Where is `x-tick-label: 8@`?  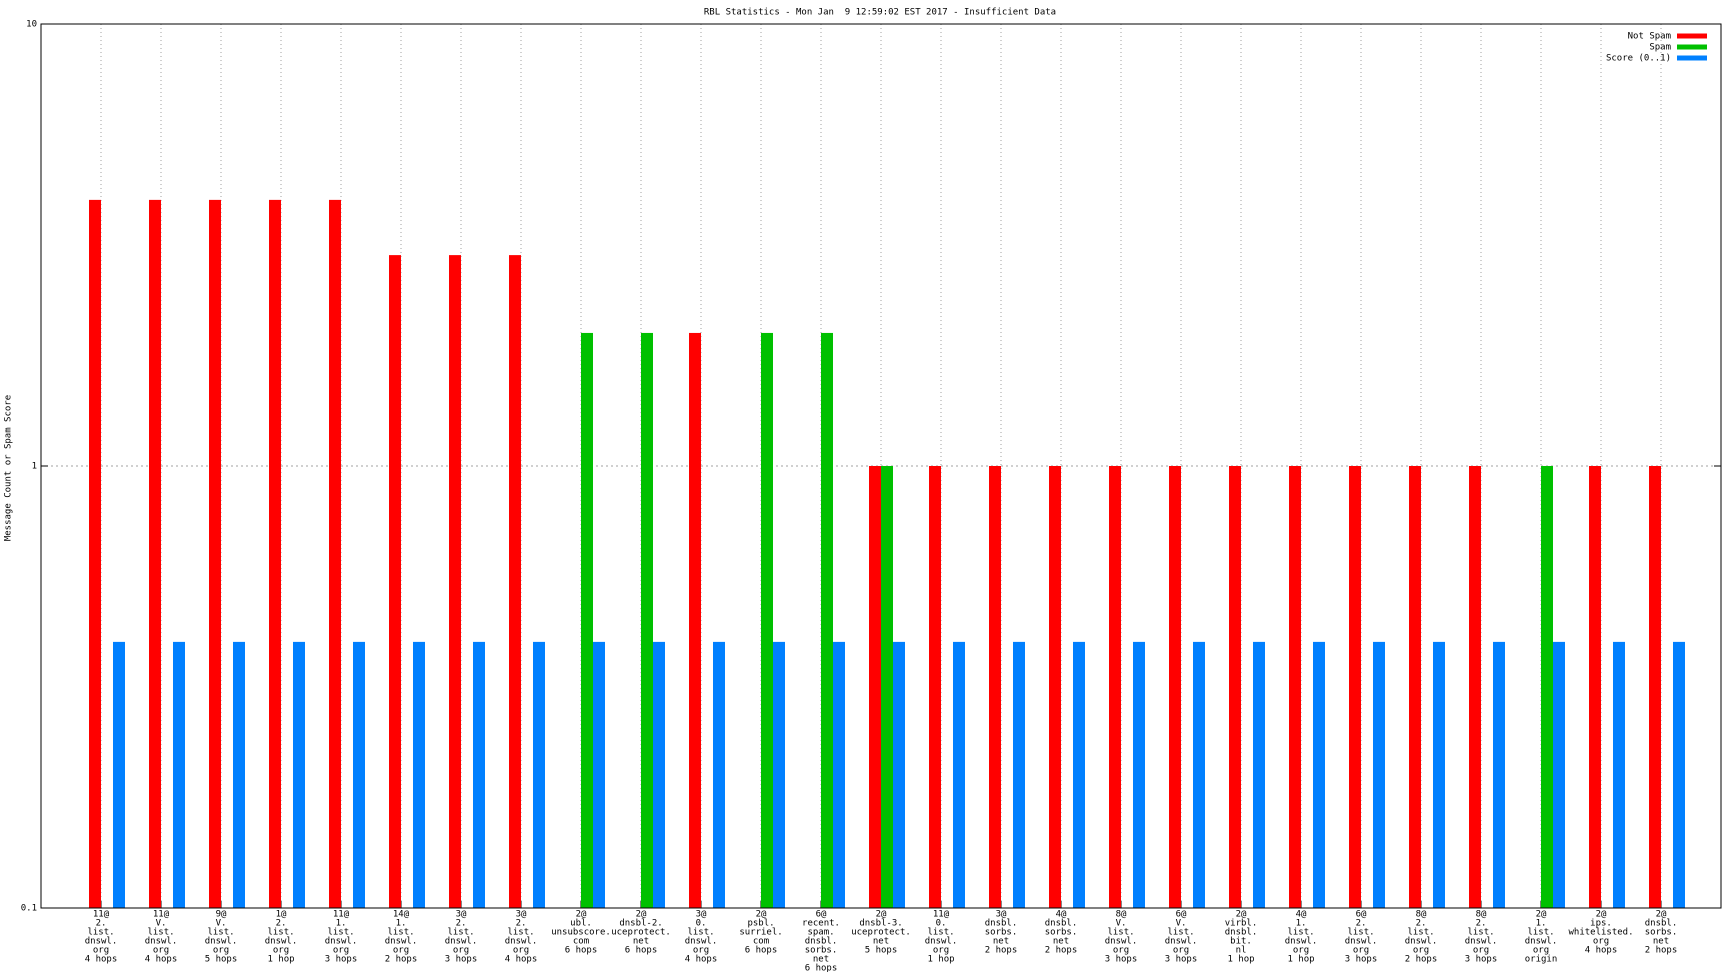
x-tick-label: 8@ is located at coordinates (1421, 915).